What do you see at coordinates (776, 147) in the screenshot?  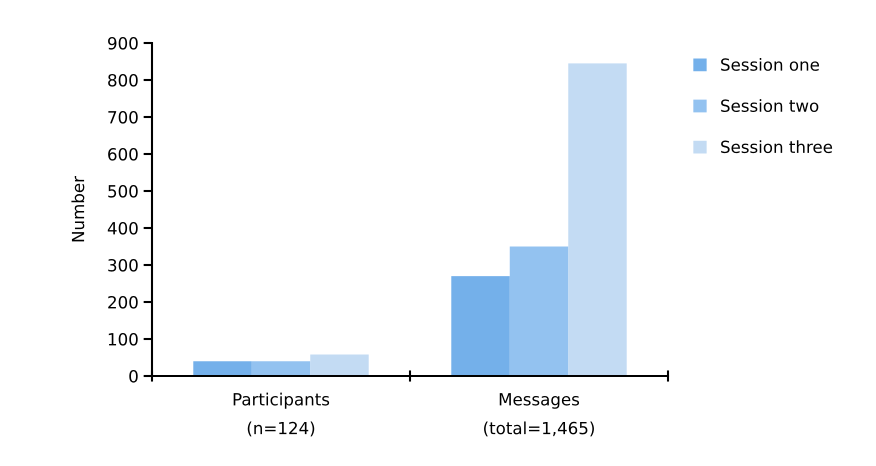 I see `legend-label: Session three` at bounding box center [776, 147].